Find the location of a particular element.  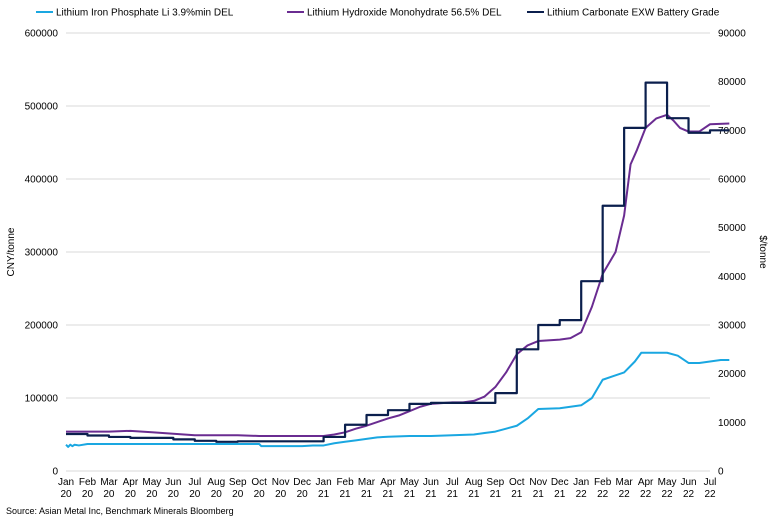

y-tick-label-right: 20000 is located at coordinates (732, 374).